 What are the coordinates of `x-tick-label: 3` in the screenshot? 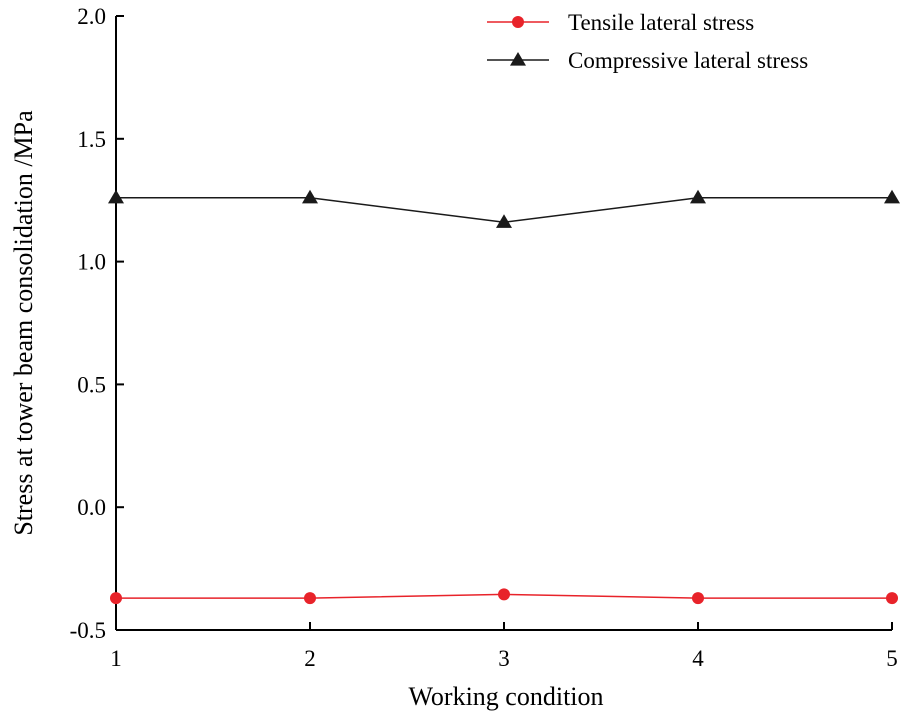 It's located at (504, 658).